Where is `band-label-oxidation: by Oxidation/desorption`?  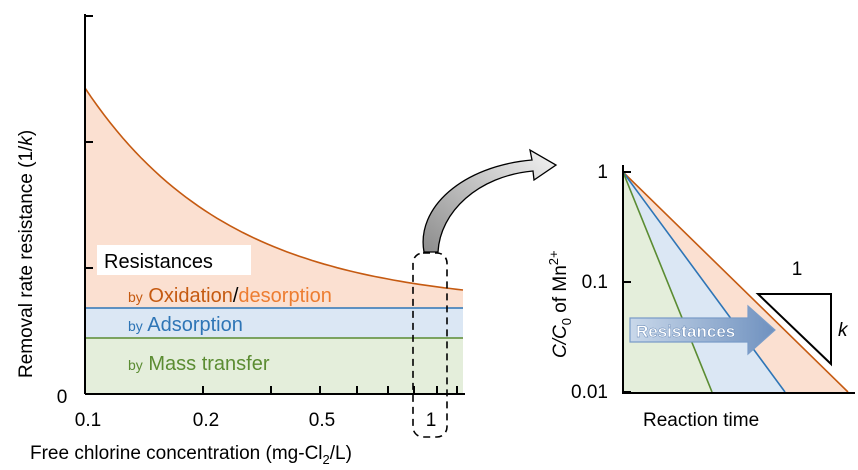
band-label-oxidation: by Oxidation/desorption is located at coordinates (230, 296).